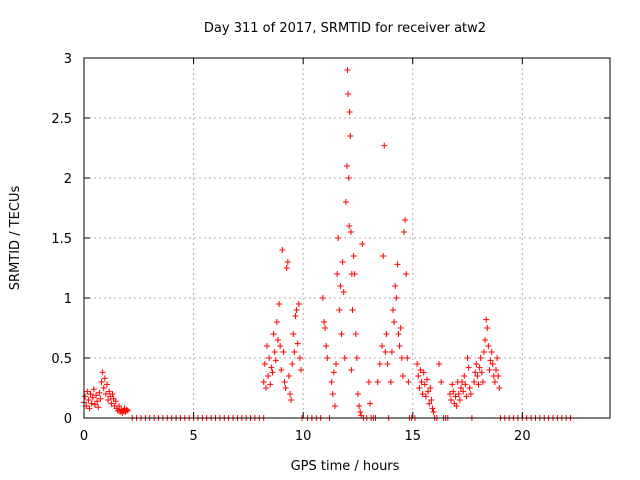 The height and width of the screenshot is (480, 640). What do you see at coordinates (412, 436) in the screenshot?
I see `x-tick-label: 15` at bounding box center [412, 436].